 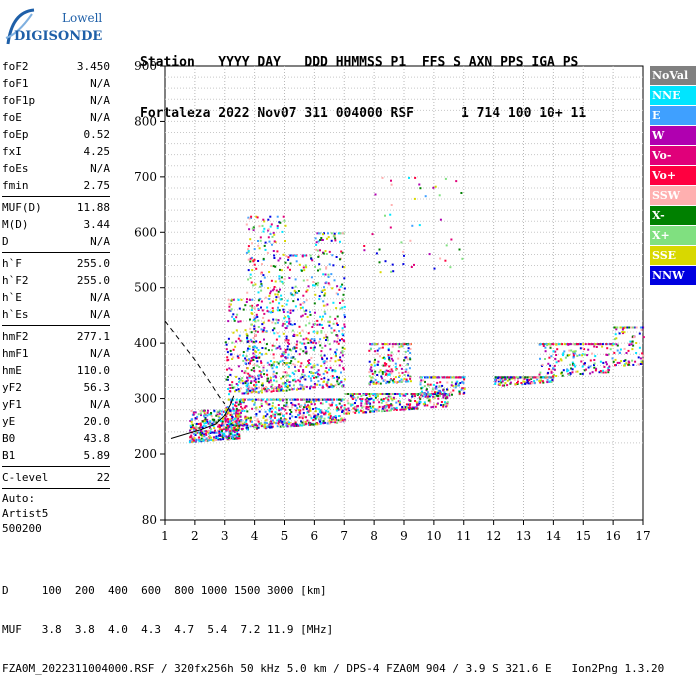 What do you see at coordinates (56, 455) in the screenshot?
I see `param-row: B1 5.89` at bounding box center [56, 455].